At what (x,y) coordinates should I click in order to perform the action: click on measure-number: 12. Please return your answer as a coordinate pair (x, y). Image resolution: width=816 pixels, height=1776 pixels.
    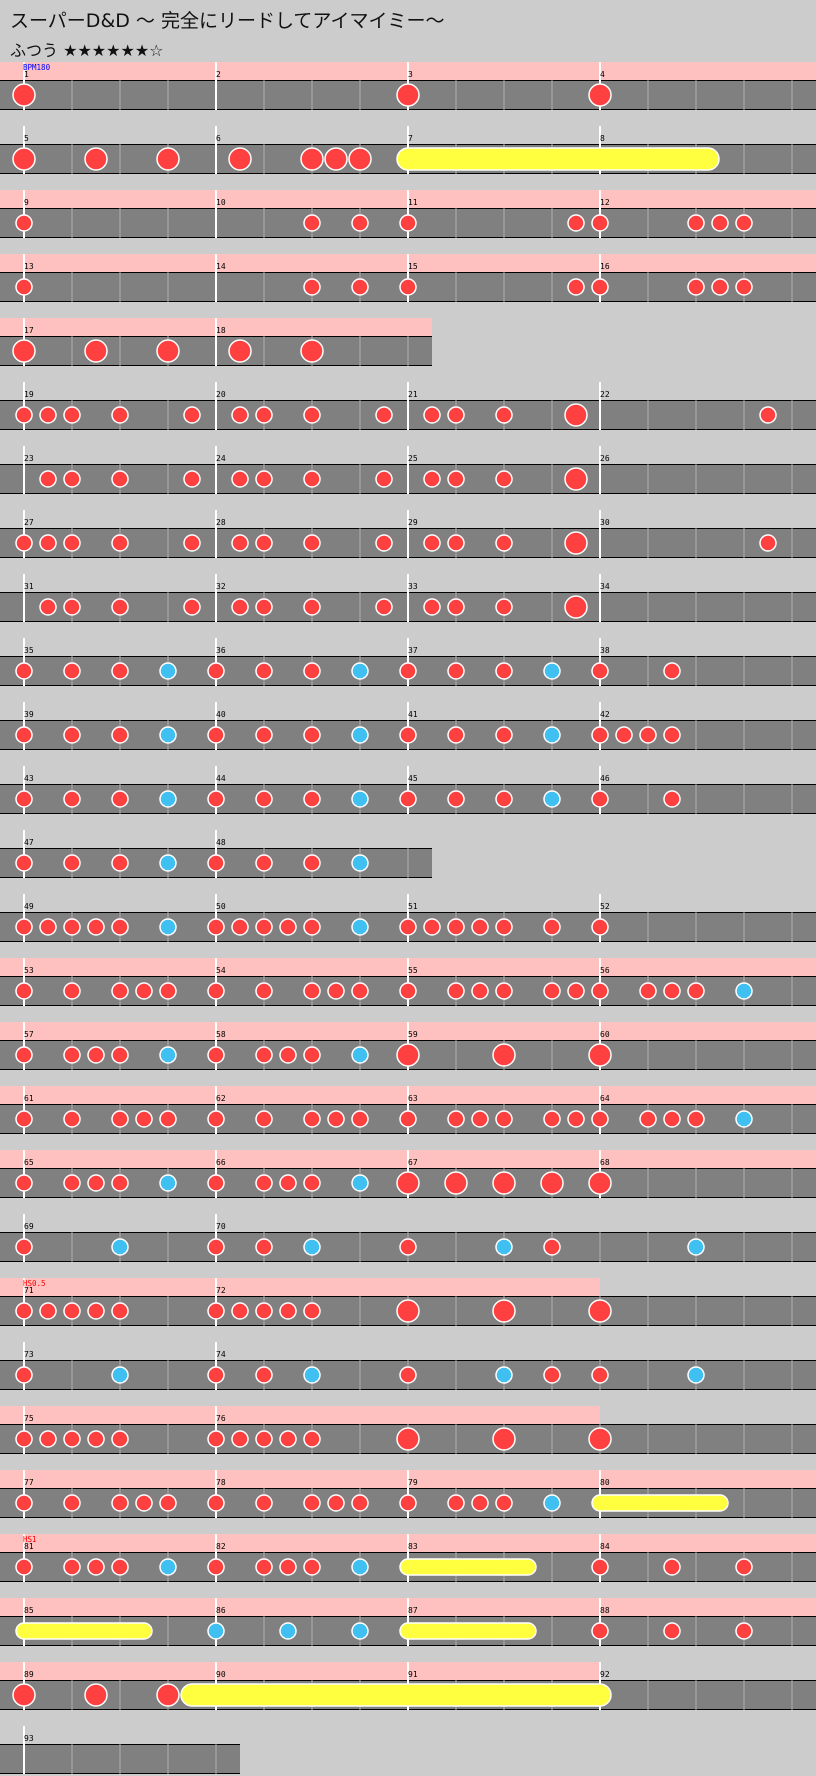
    Looking at the image, I should click on (605, 202).